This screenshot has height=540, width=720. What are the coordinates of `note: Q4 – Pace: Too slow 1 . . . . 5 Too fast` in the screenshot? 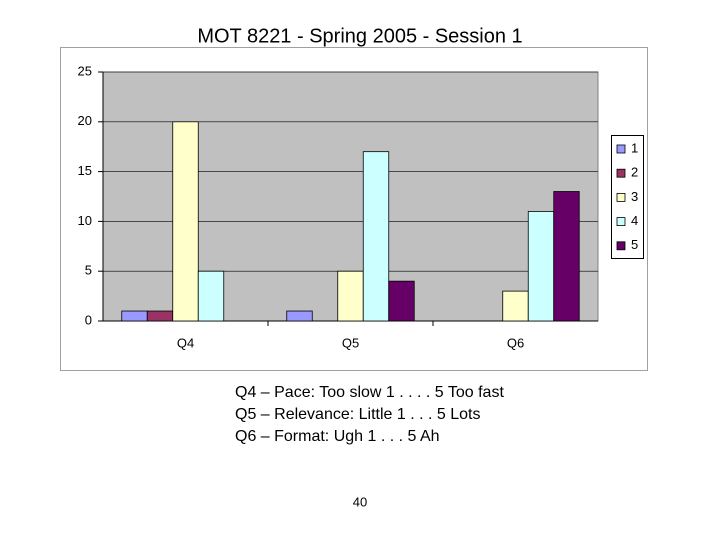 It's located at (369, 392).